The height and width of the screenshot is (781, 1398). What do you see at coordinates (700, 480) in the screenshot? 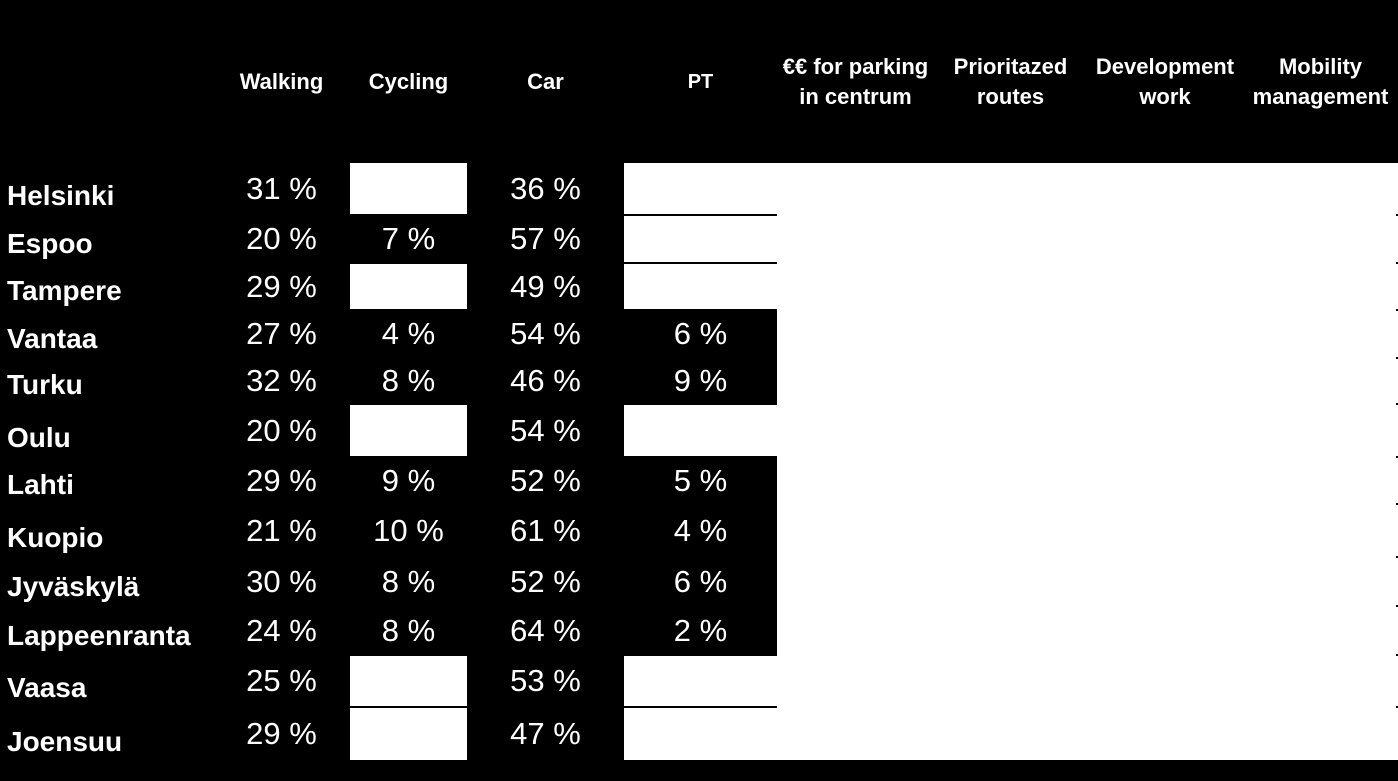
I see `data-cell: 5 %` at bounding box center [700, 480].